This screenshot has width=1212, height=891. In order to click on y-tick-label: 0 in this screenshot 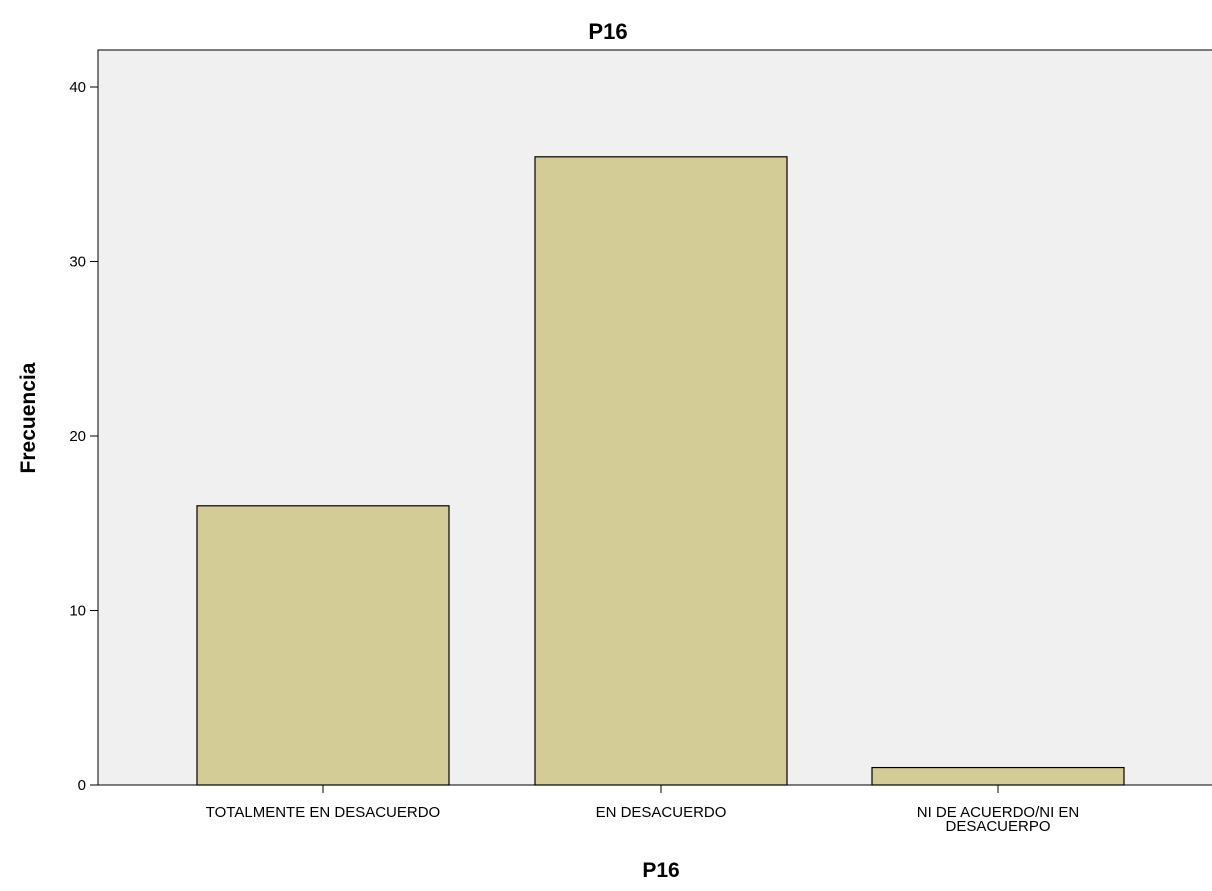, I will do `click(82, 785)`.